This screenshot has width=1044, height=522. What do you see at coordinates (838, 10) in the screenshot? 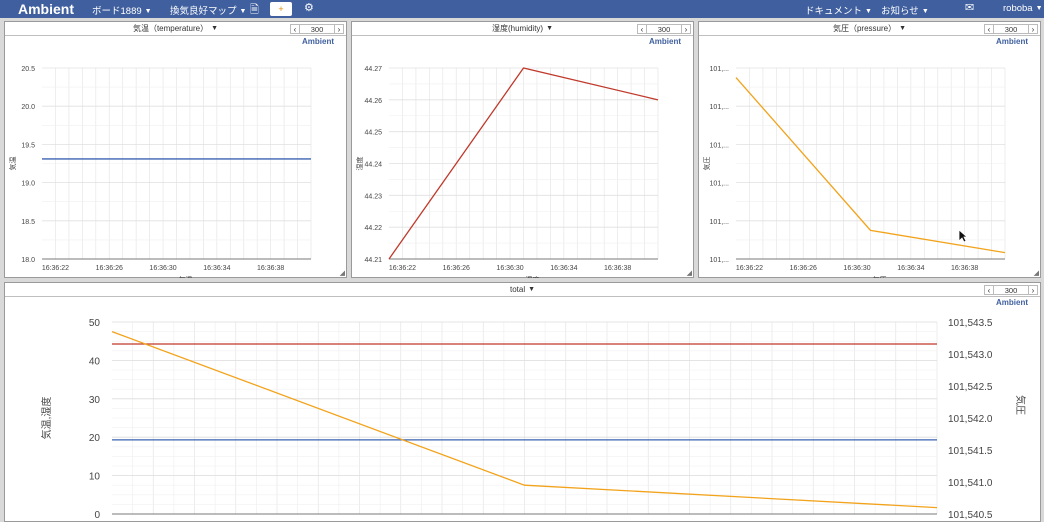
I see `docs-menu: ドキュメント ▼` at bounding box center [838, 10].